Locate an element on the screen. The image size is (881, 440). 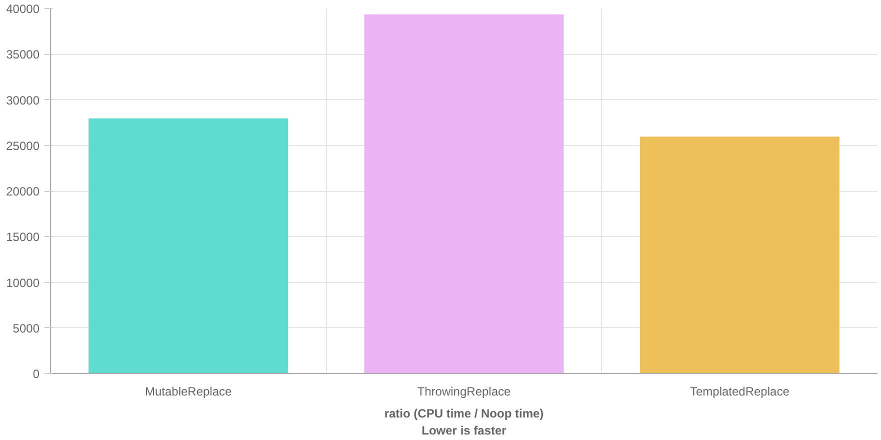
x-tick-label: ThrowingReplace is located at coordinates (464, 391).